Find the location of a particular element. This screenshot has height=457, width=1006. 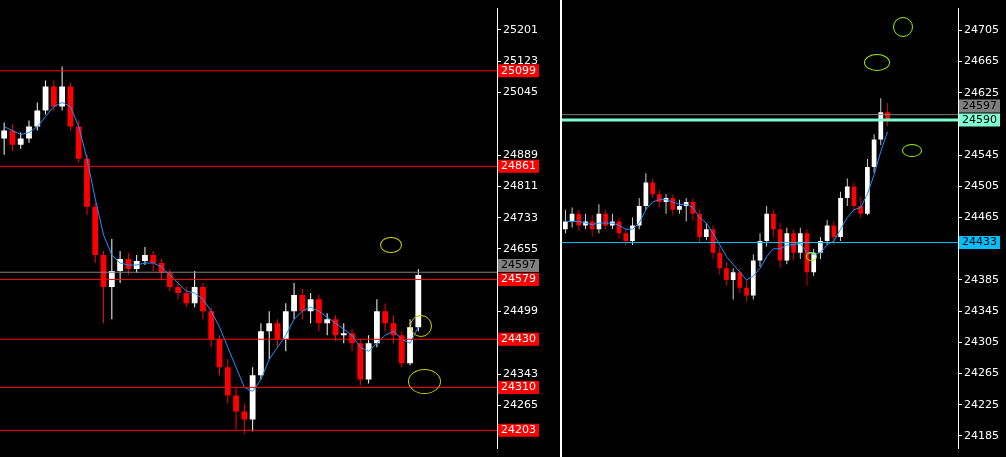

ref-line-label: 24203 is located at coordinates (518, 430).